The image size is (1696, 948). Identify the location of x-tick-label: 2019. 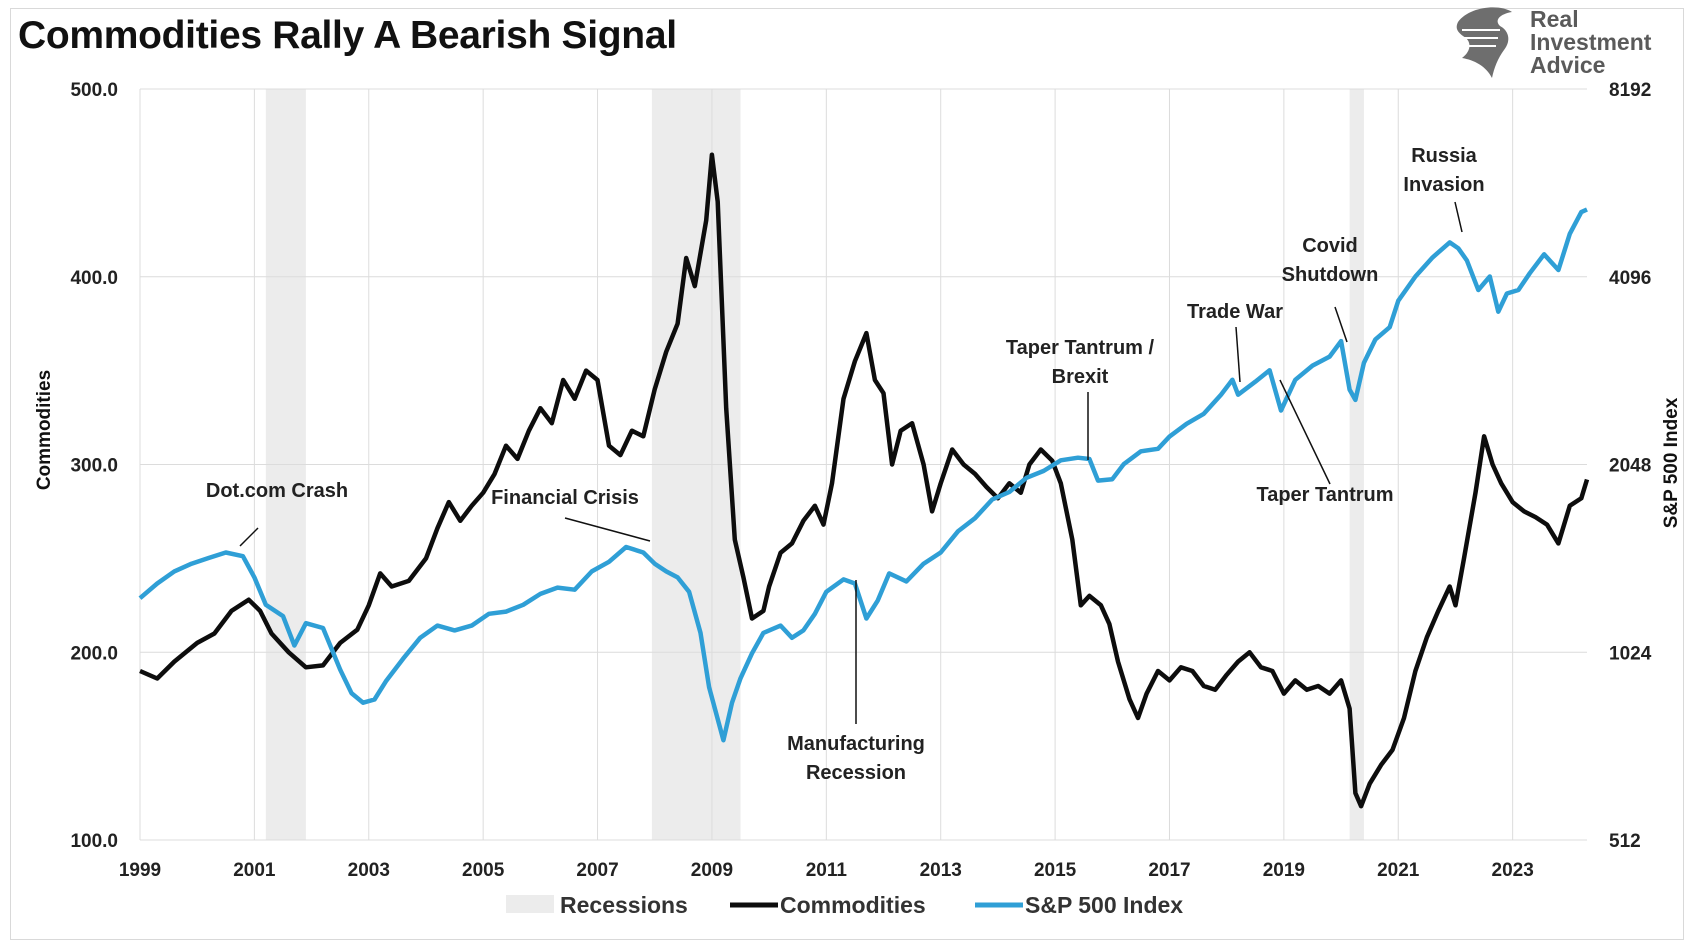
(1284, 870).